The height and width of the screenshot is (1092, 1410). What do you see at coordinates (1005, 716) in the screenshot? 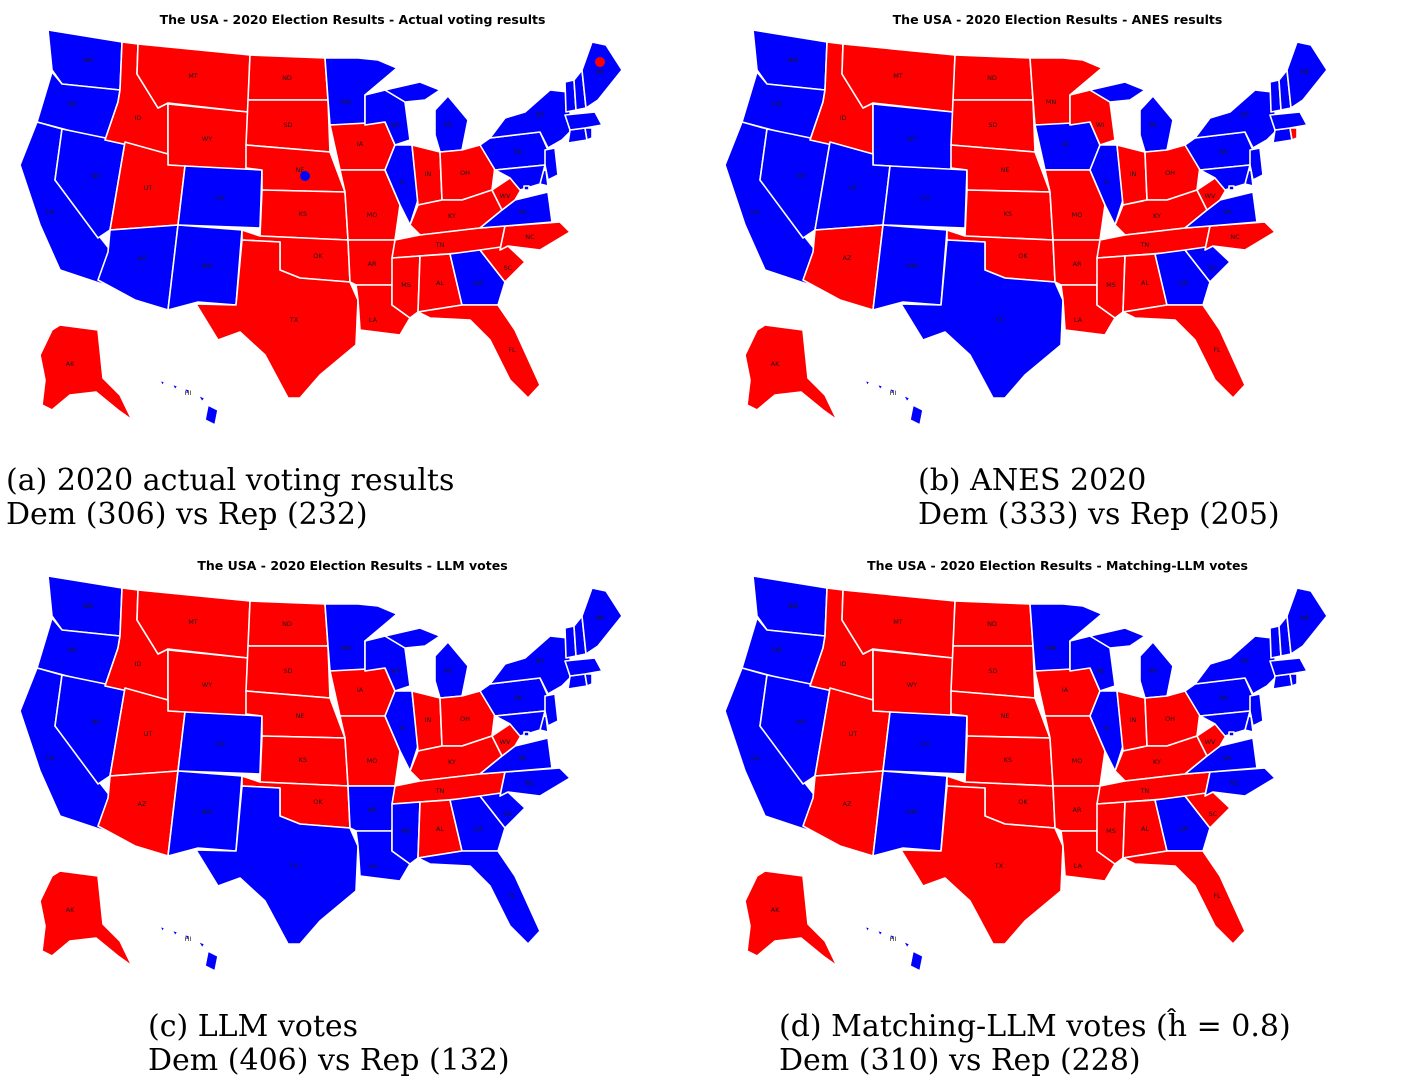
I see `state-label: NE` at bounding box center [1005, 716].